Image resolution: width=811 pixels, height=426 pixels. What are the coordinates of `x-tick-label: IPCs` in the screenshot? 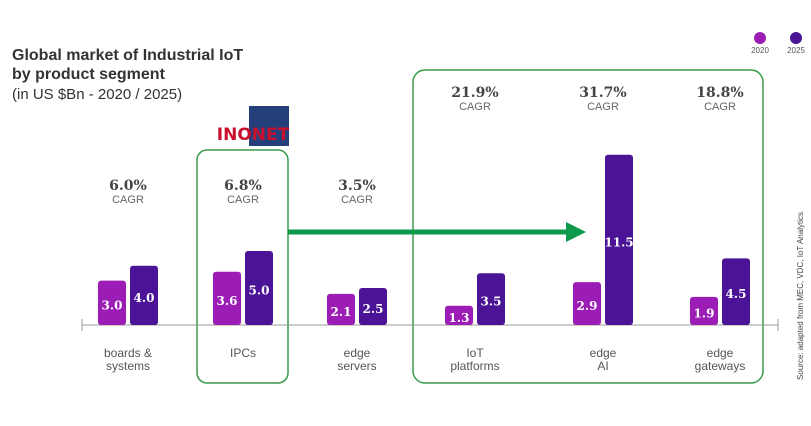 It's located at (242, 353).